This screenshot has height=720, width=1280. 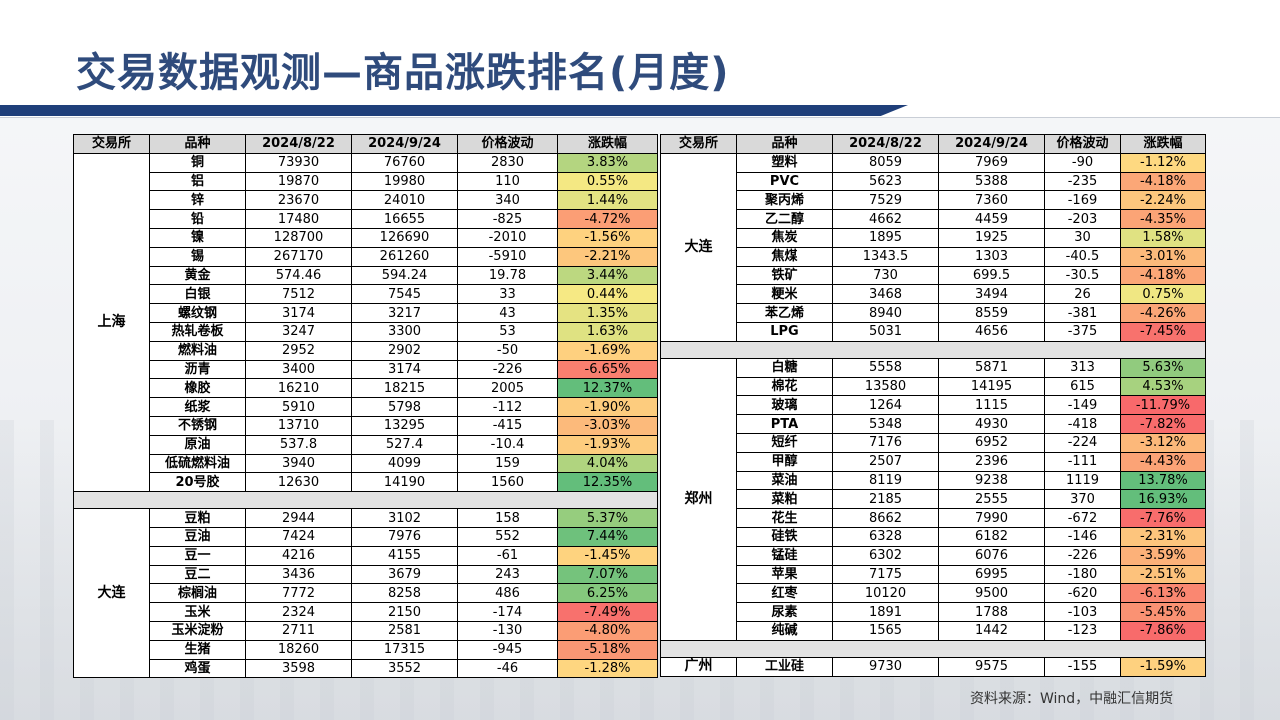 I want to click on table-row: 原油 537.8 527.4 -10.4 -1.93%, so click(x=366, y=444).